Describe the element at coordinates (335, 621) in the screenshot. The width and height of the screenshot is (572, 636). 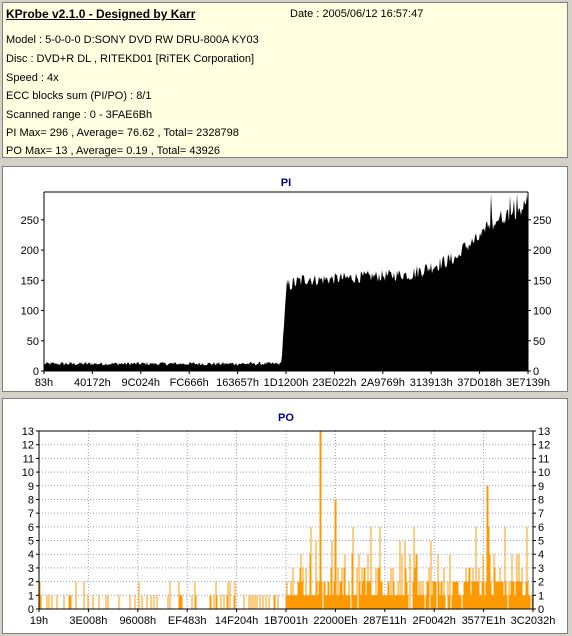
I see `po-x-tick-label: 22000Eh` at that location.